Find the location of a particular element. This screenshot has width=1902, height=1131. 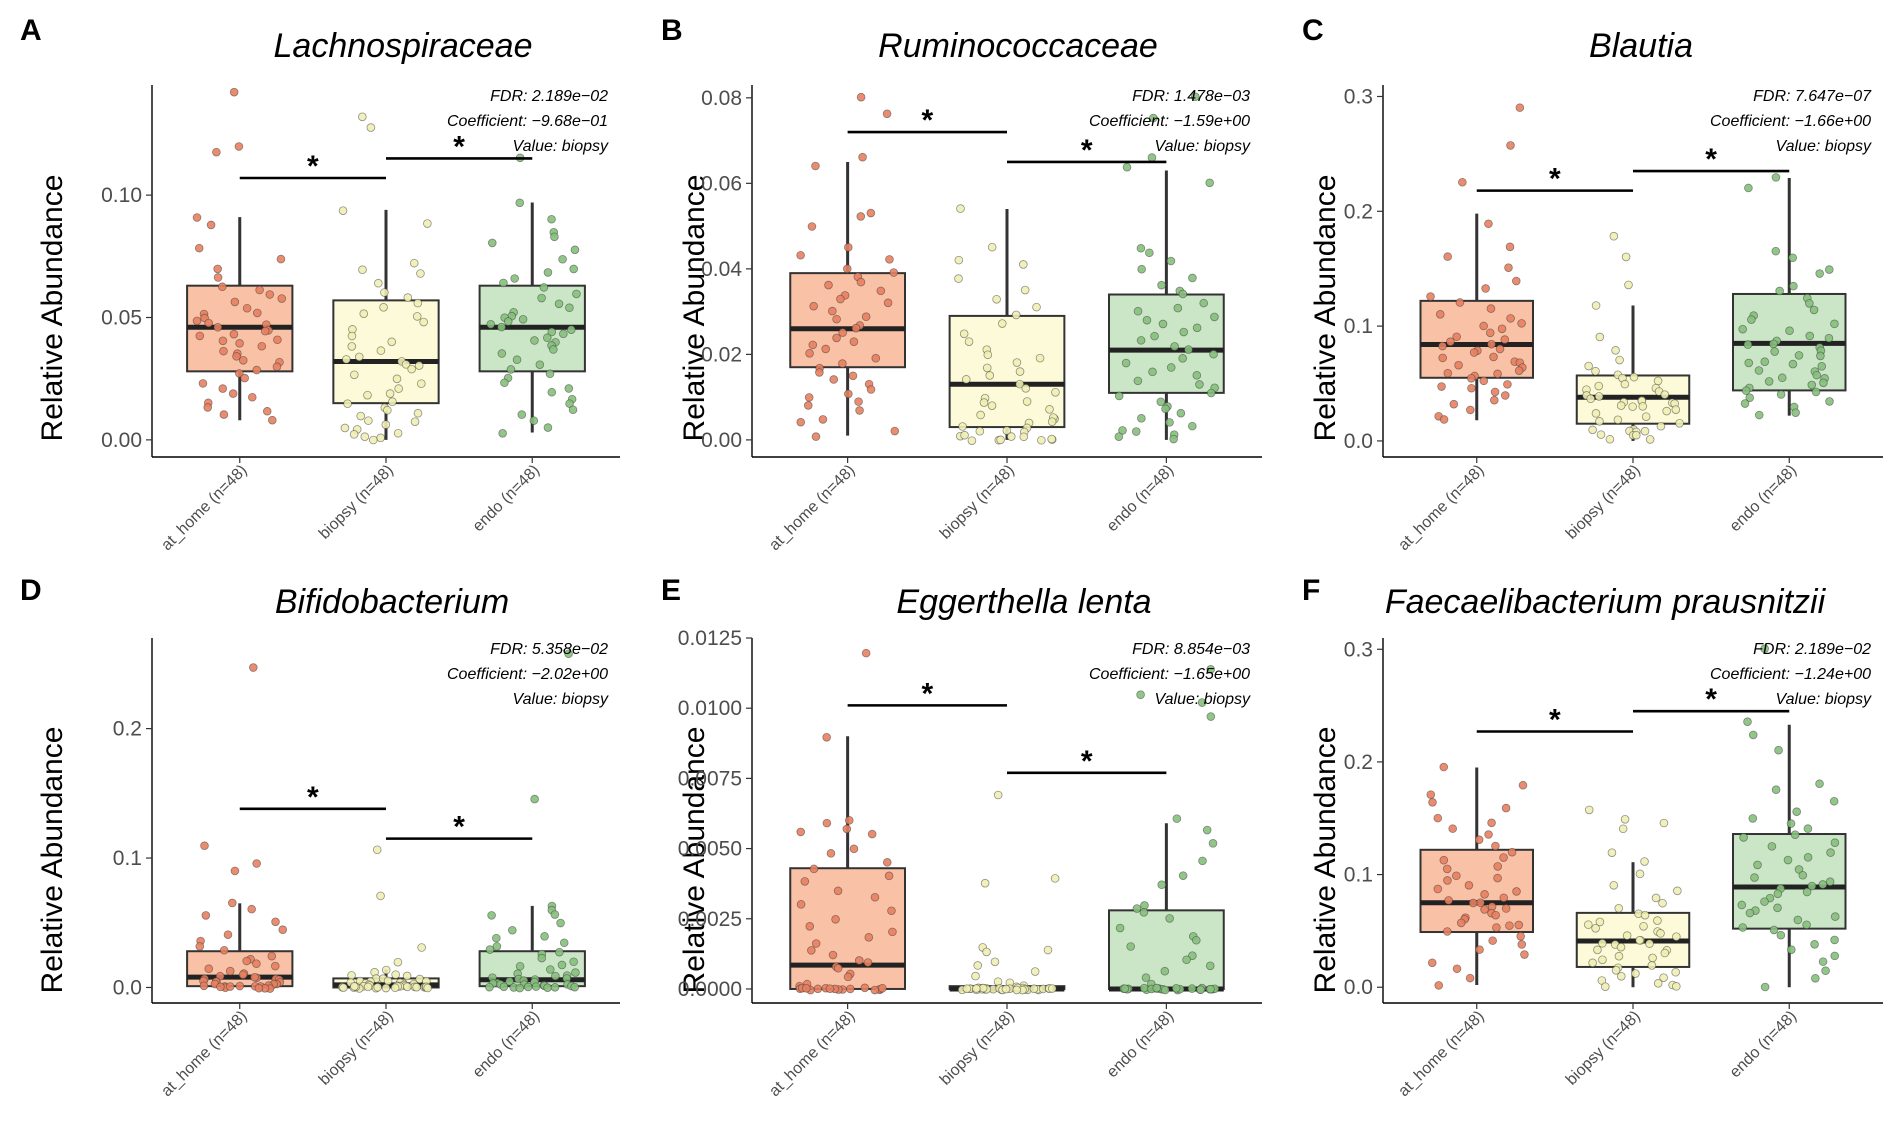

stats-annotation: Value: biopsy is located at coordinates (561, 699).